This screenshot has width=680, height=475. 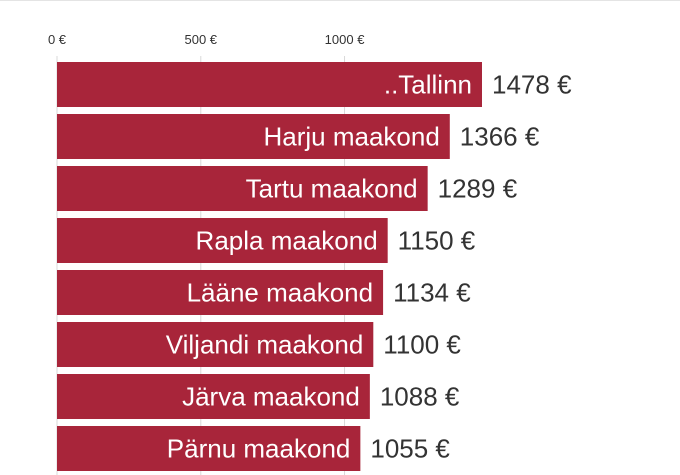 I want to click on x-tick-label: 500 €, so click(x=201, y=39).